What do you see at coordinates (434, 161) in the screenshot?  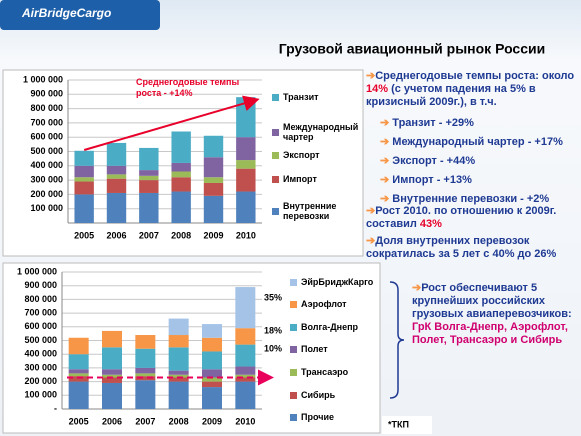 I see `text: Экспорт - +44%` at bounding box center [434, 161].